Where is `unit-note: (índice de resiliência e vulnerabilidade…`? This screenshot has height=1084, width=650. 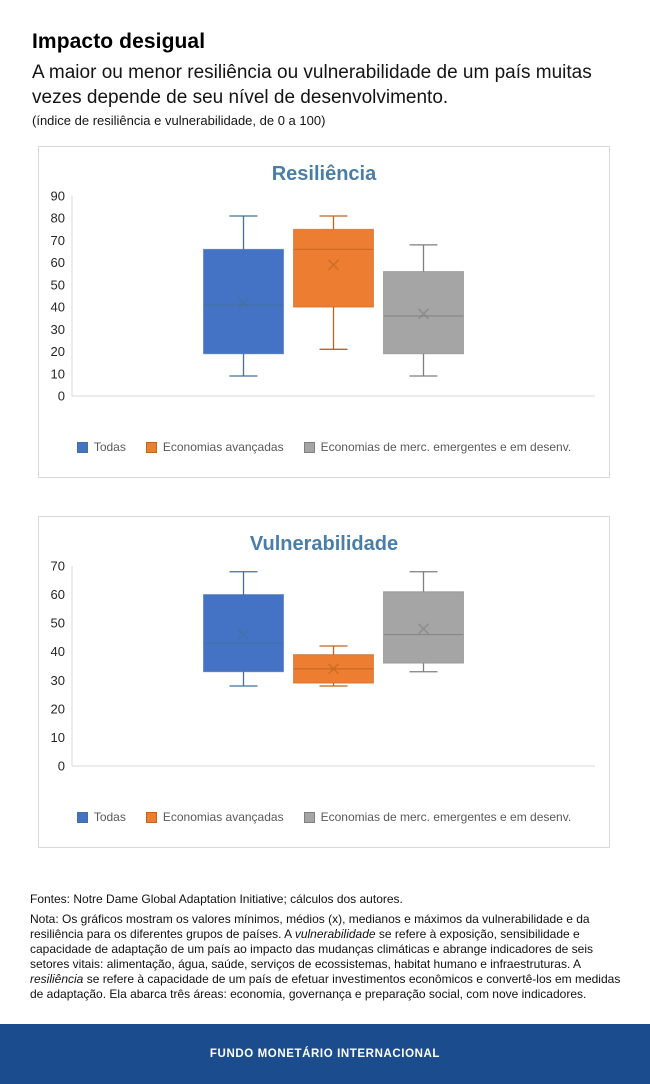 unit-note: (índice de resiliência e vulnerabilidade… is located at coordinates (179, 121).